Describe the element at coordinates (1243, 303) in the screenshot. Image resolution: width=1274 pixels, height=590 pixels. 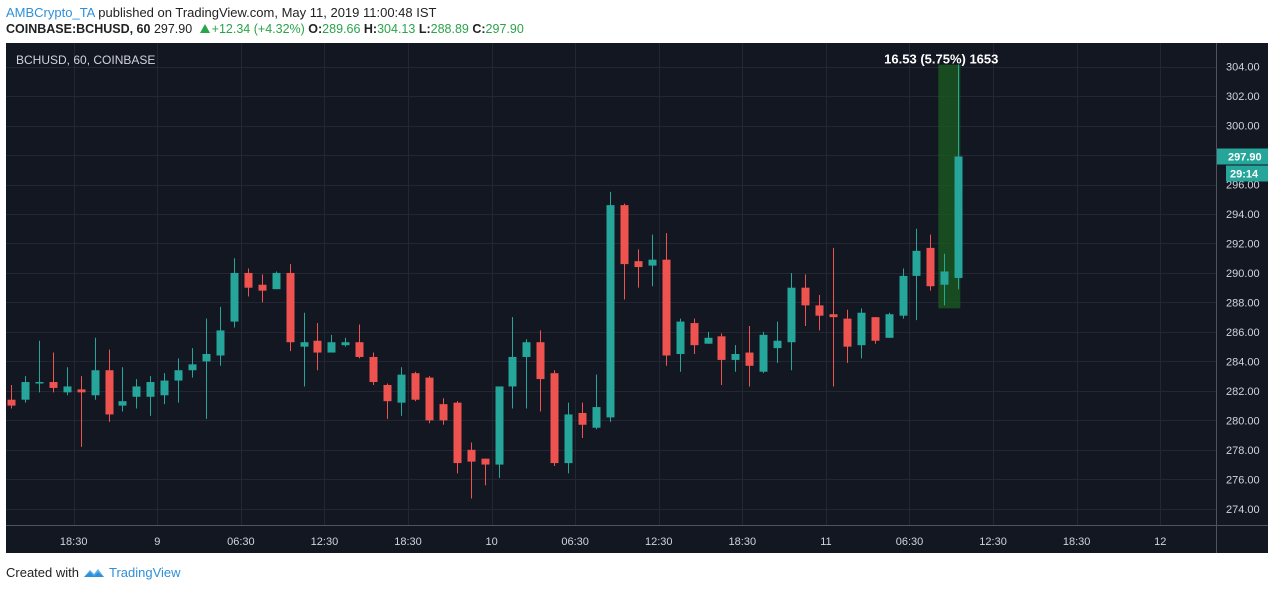
I see `price-tick-label: 288.00` at that location.